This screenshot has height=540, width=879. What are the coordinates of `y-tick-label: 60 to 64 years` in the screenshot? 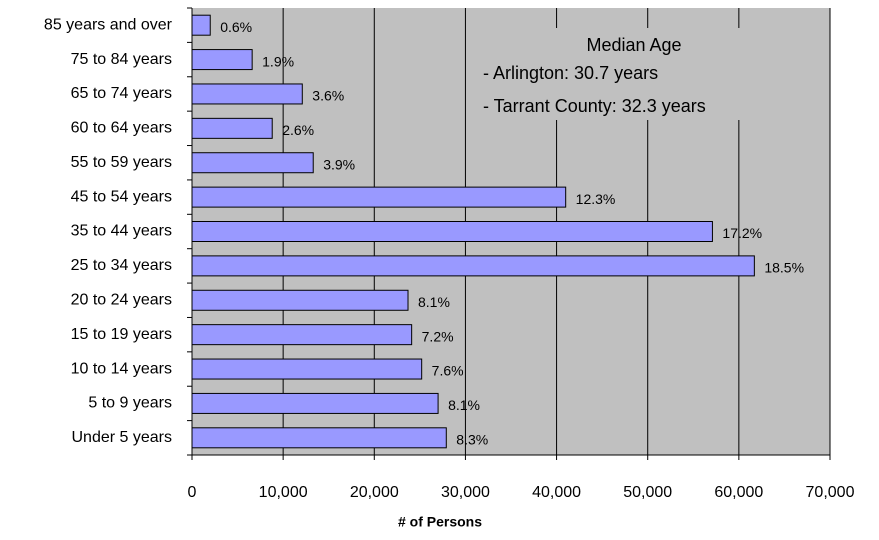 It's located at (121, 128).